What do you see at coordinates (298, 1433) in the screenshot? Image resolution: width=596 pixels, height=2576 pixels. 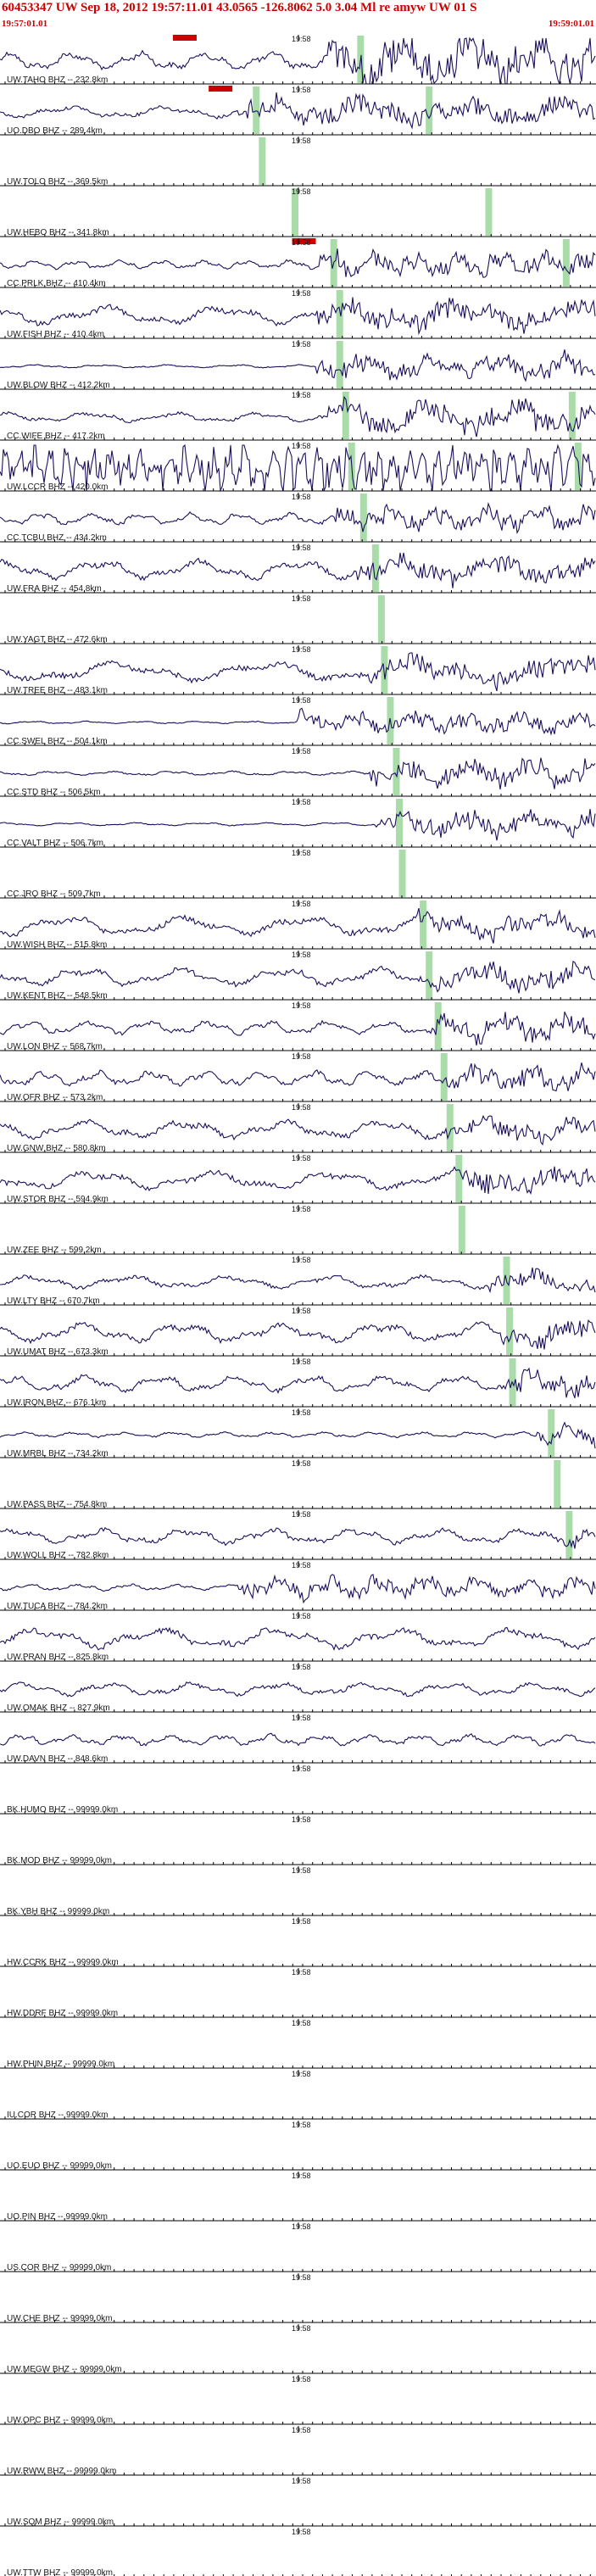 I see `trace-row: 19:58 UW.MRBL BHZ -- 734.2km` at bounding box center [298, 1433].